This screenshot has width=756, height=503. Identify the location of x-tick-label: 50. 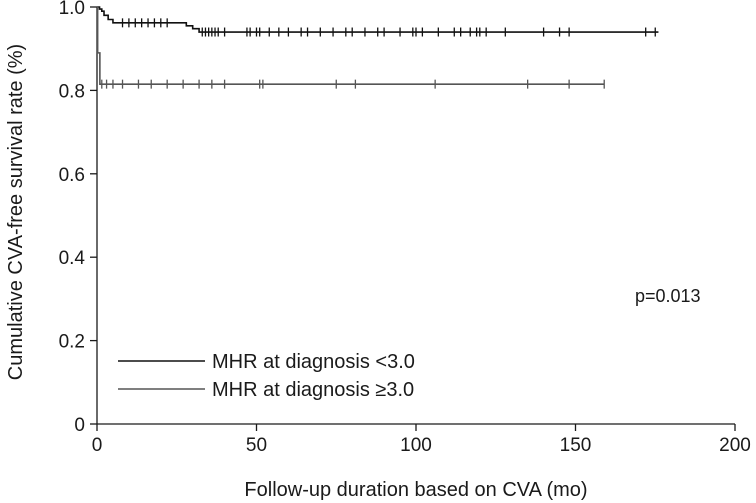
(256, 445).